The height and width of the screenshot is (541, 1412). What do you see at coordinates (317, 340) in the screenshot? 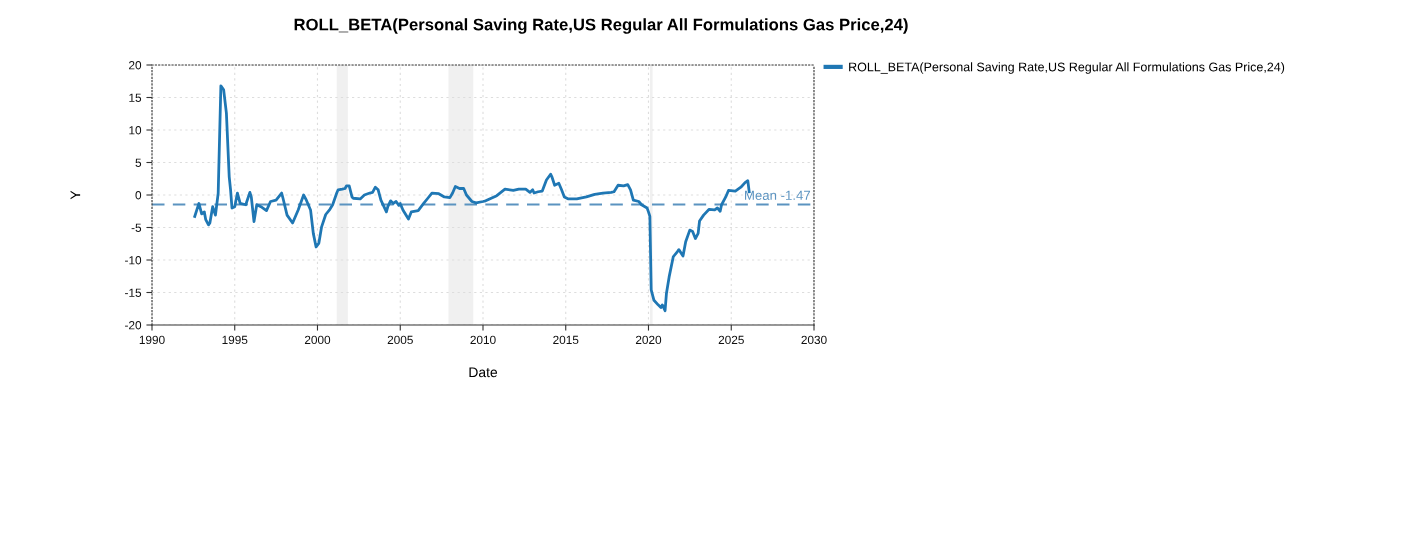
I see `x-tick-label: 2000` at bounding box center [317, 340].